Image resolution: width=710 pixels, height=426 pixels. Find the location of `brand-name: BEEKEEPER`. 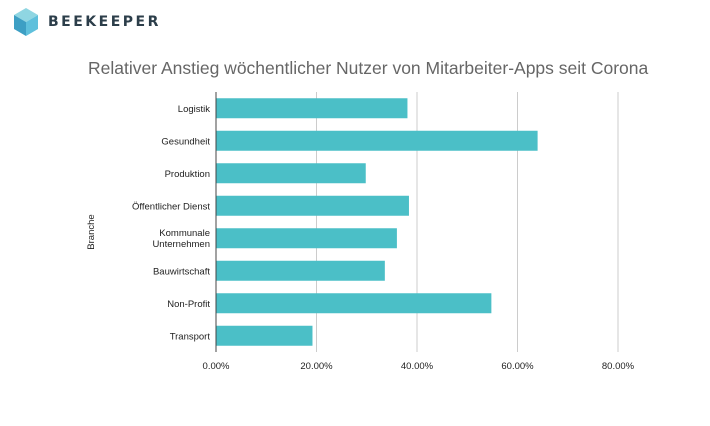

brand-name: BEEKEEPER is located at coordinates (104, 22).